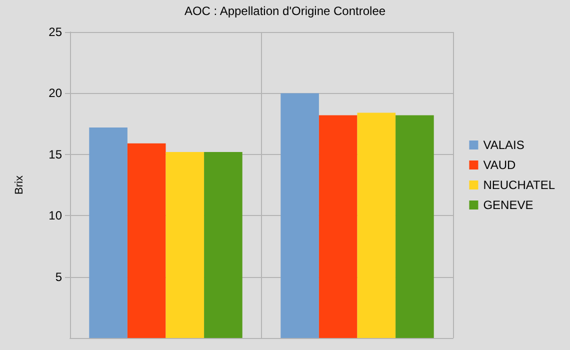  Describe the element at coordinates (55, 93) in the screenshot. I see `y-tick-label: 20` at that location.